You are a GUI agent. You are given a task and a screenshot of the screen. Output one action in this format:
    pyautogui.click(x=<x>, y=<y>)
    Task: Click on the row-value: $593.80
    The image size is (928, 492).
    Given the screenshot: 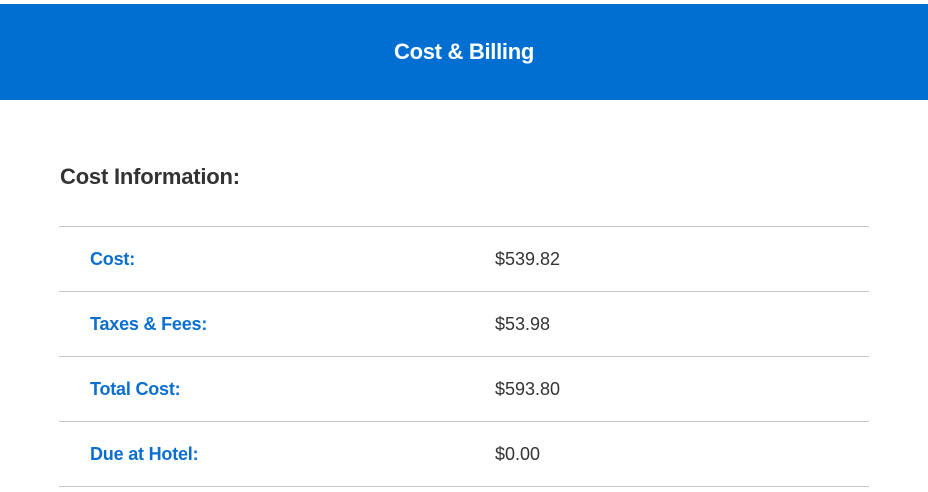 What is the action you would take?
    pyautogui.click(x=528, y=389)
    